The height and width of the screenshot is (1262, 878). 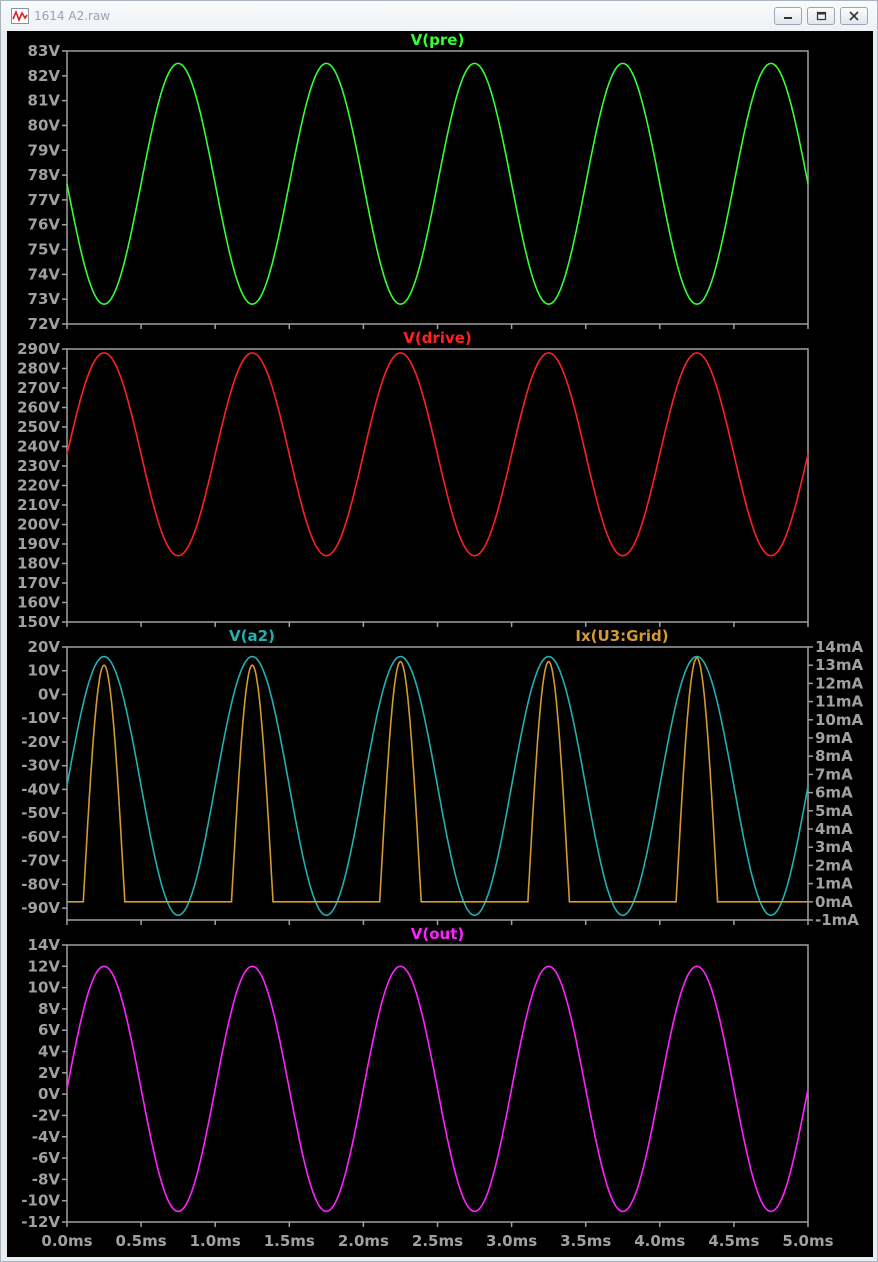 What do you see at coordinates (38, 603) in the screenshot?
I see `y-tick-label: 160V` at bounding box center [38, 603].